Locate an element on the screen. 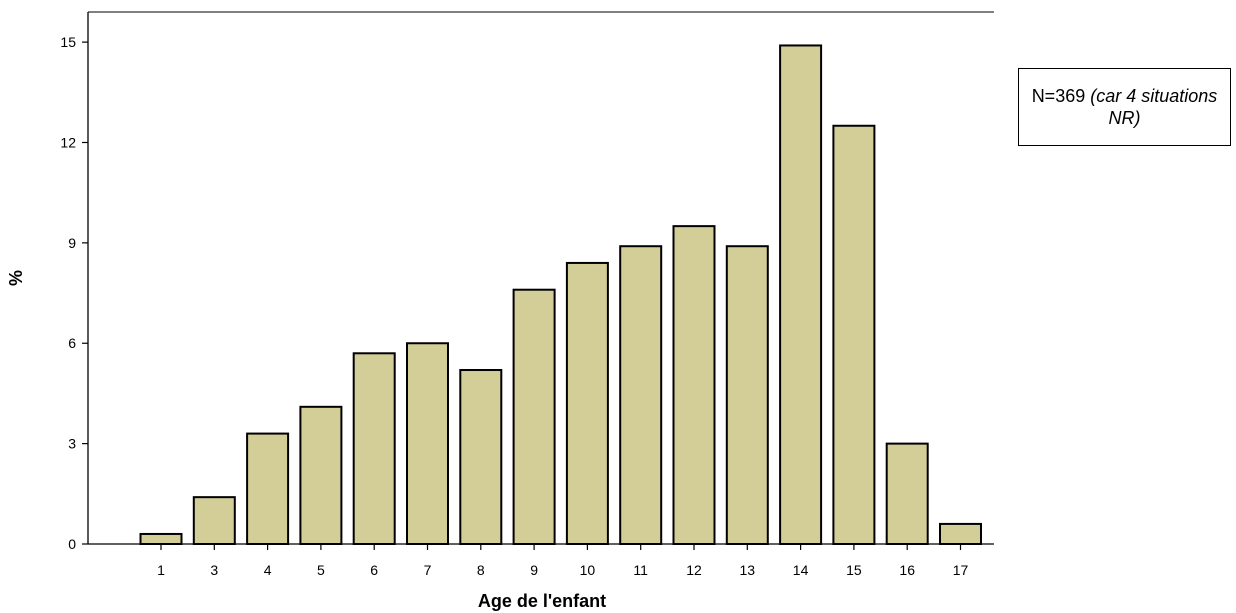 This screenshot has height=613, width=1236. y-tick-label: 12 is located at coordinates (68, 142).